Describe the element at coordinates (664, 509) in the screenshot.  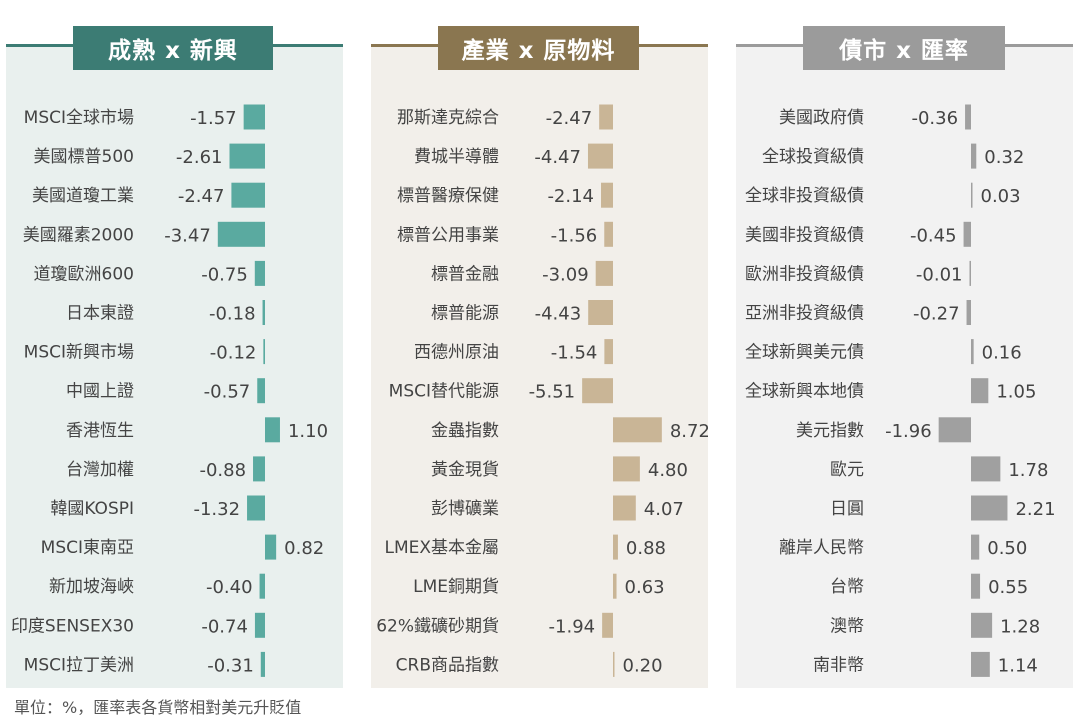
I see `value-label: 4.07` at that location.